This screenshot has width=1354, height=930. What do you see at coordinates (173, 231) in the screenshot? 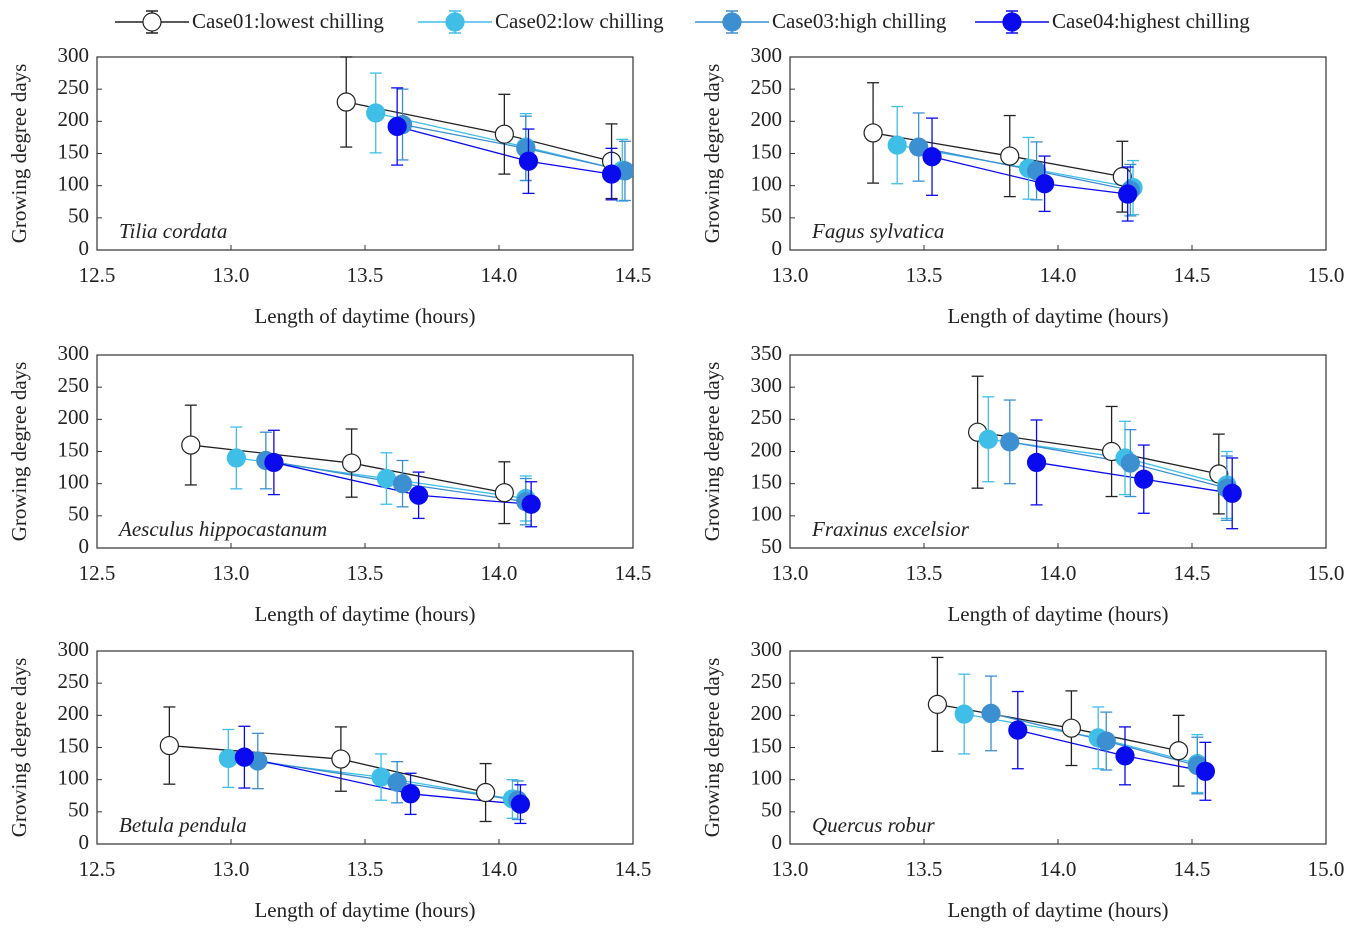
I see `species-label: Tilia cordata` at bounding box center [173, 231].